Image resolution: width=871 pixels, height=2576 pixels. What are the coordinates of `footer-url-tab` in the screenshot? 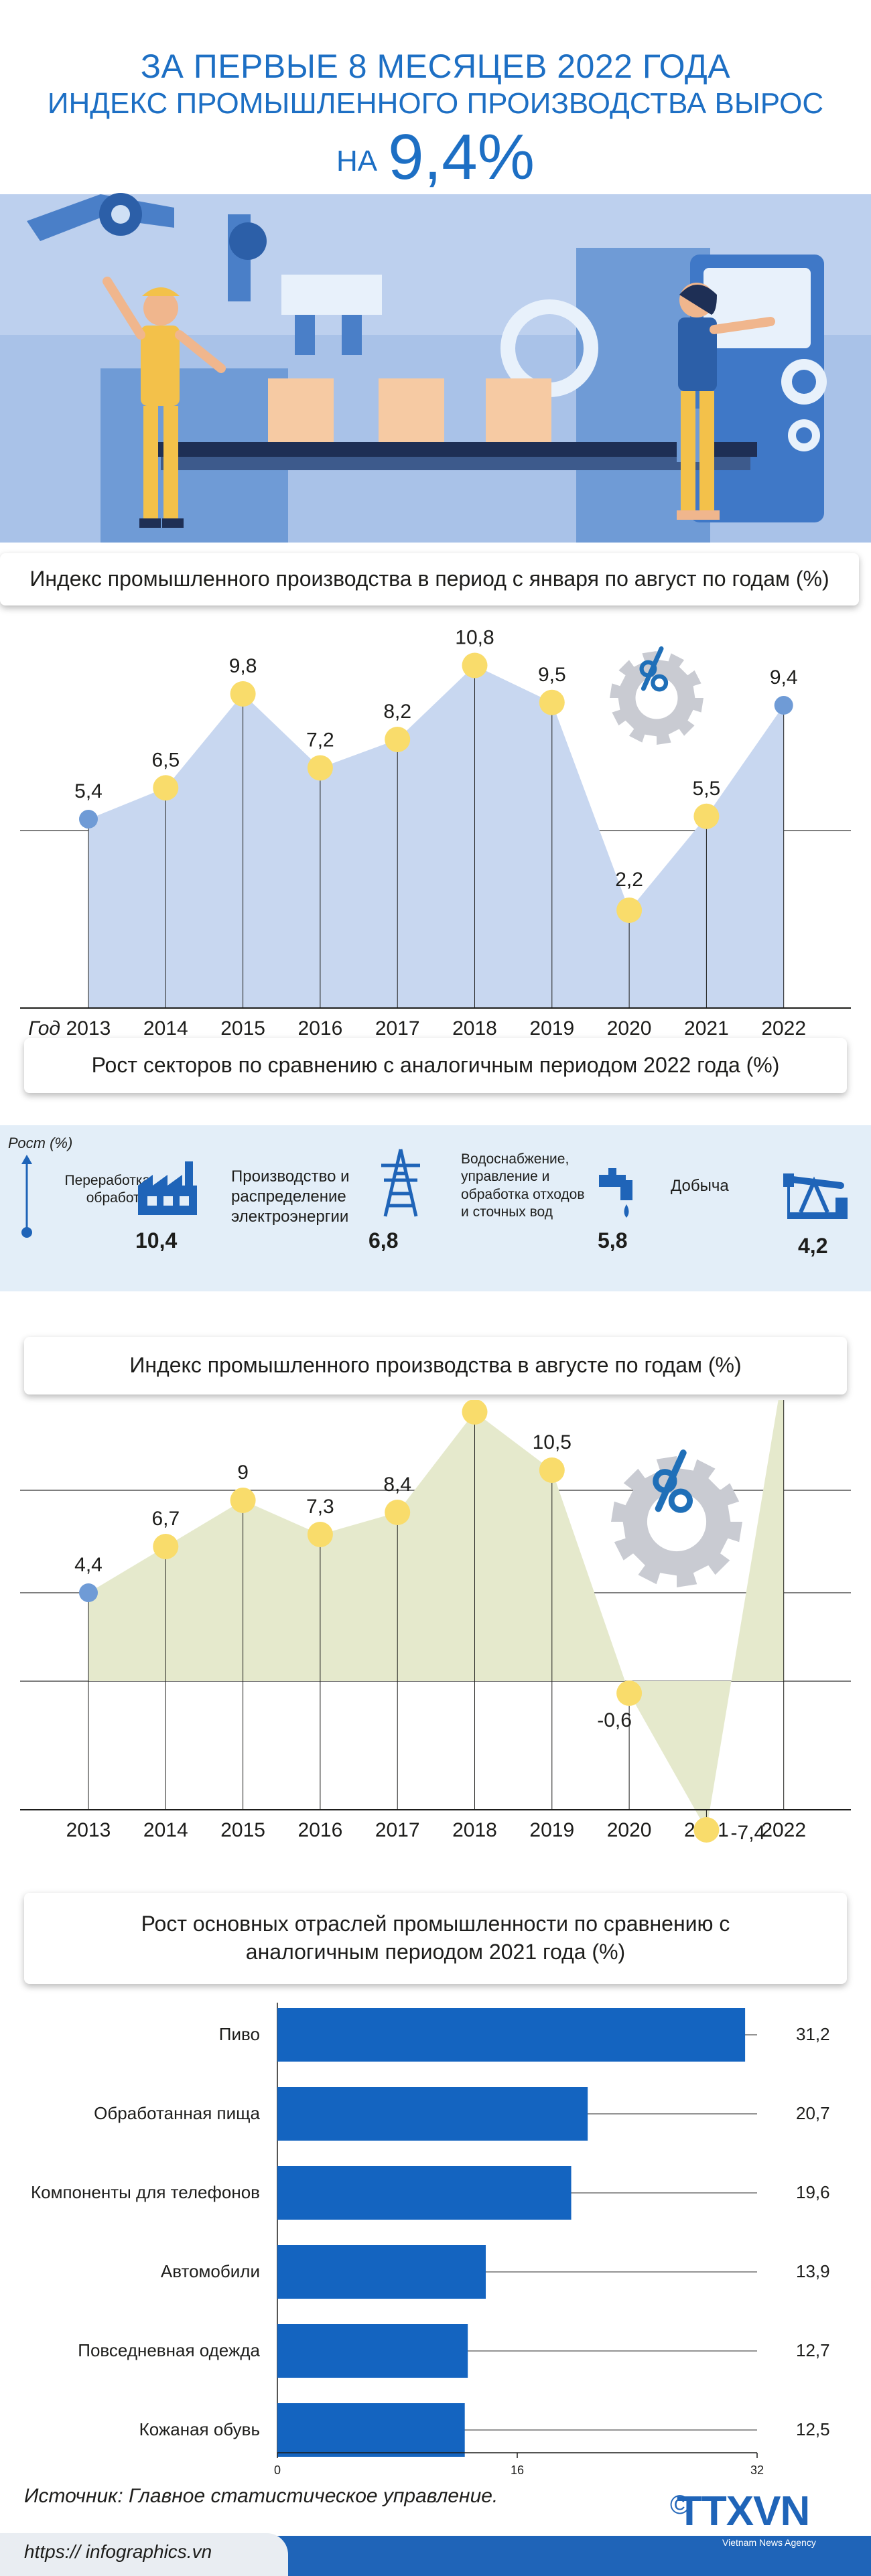 It's located at (144, 2554).